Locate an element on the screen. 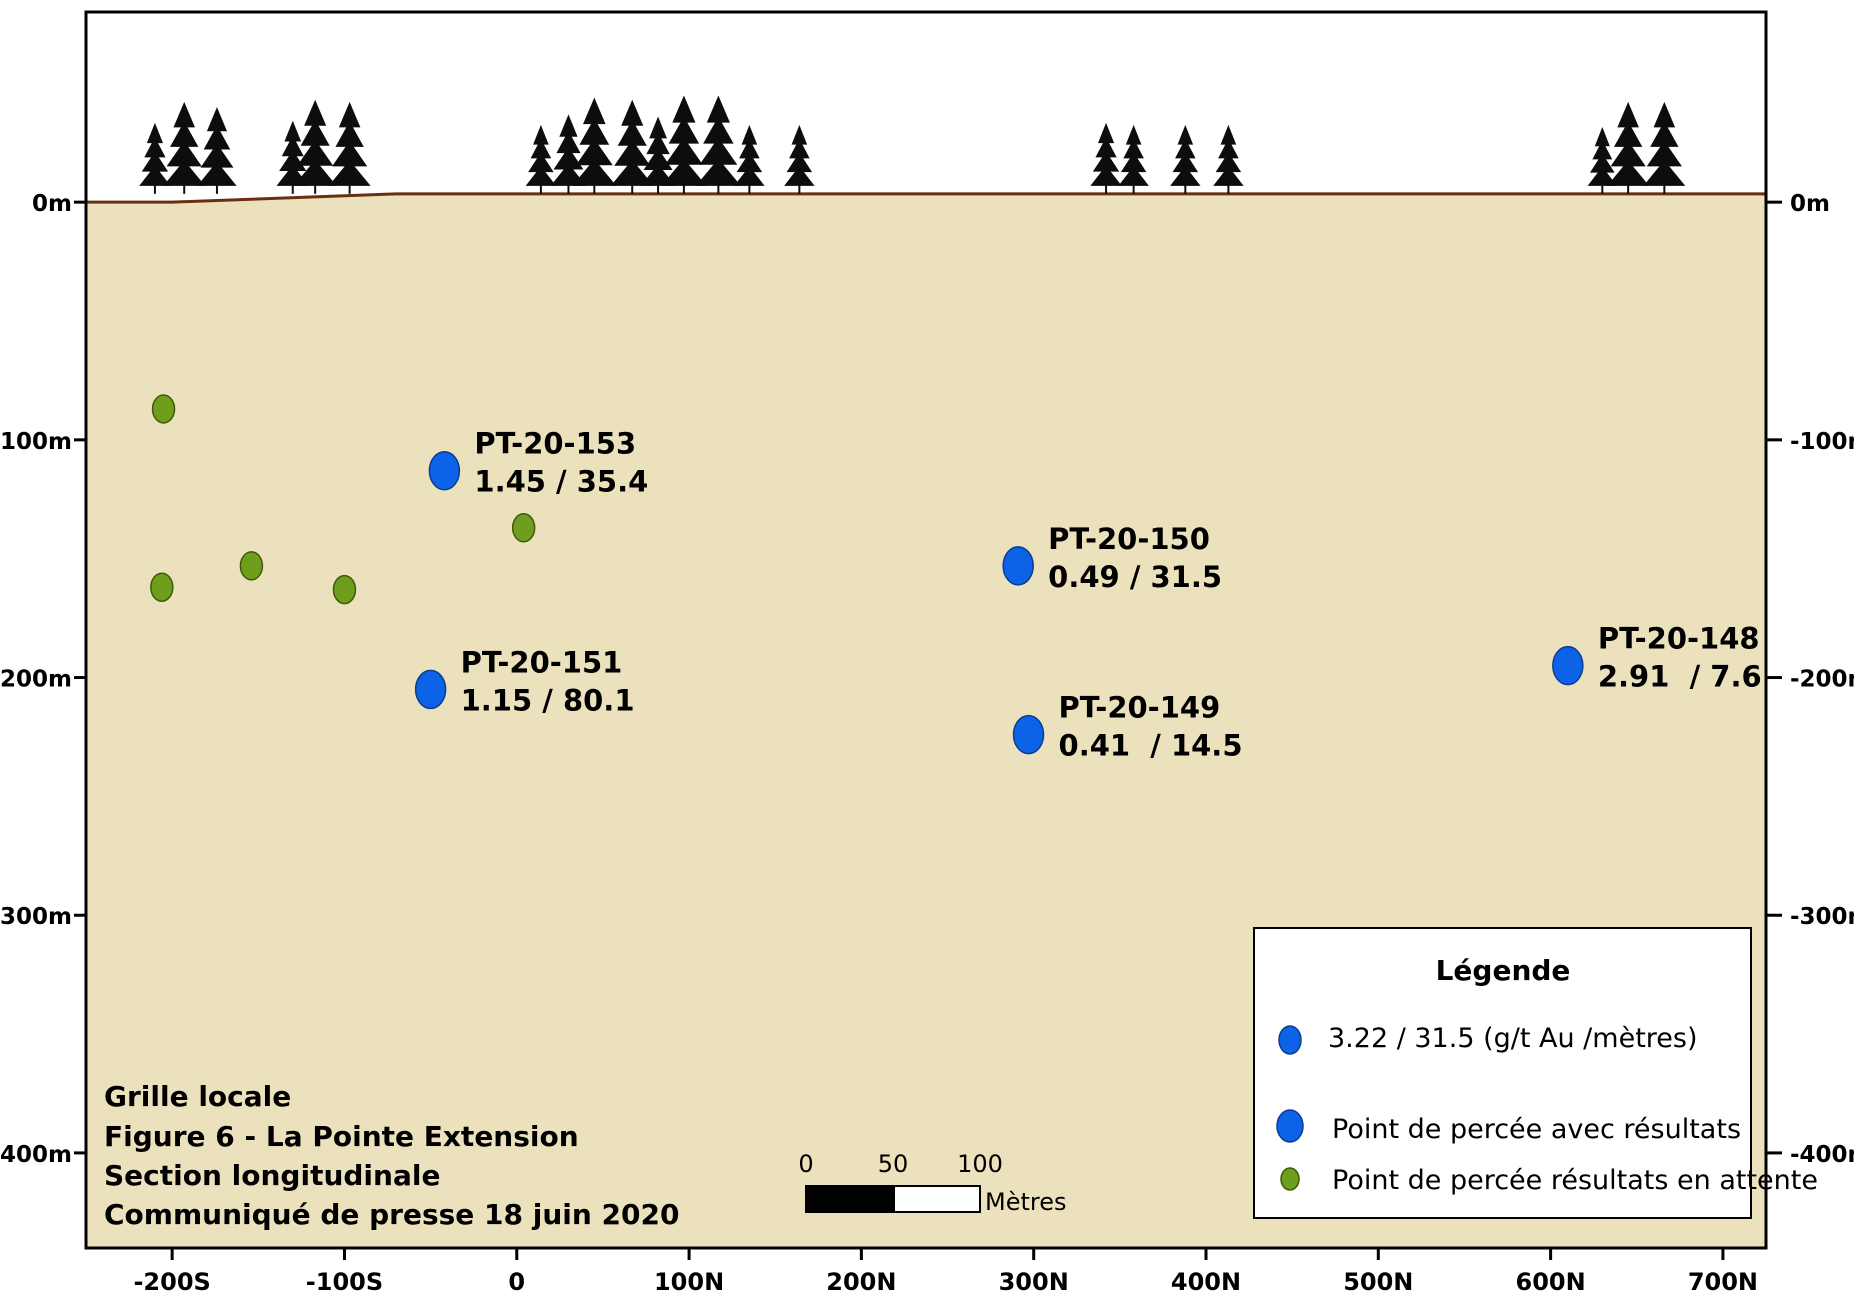 This screenshot has height=1308, width=1854. y-tick-label-right: -300m is located at coordinates (1822, 917).